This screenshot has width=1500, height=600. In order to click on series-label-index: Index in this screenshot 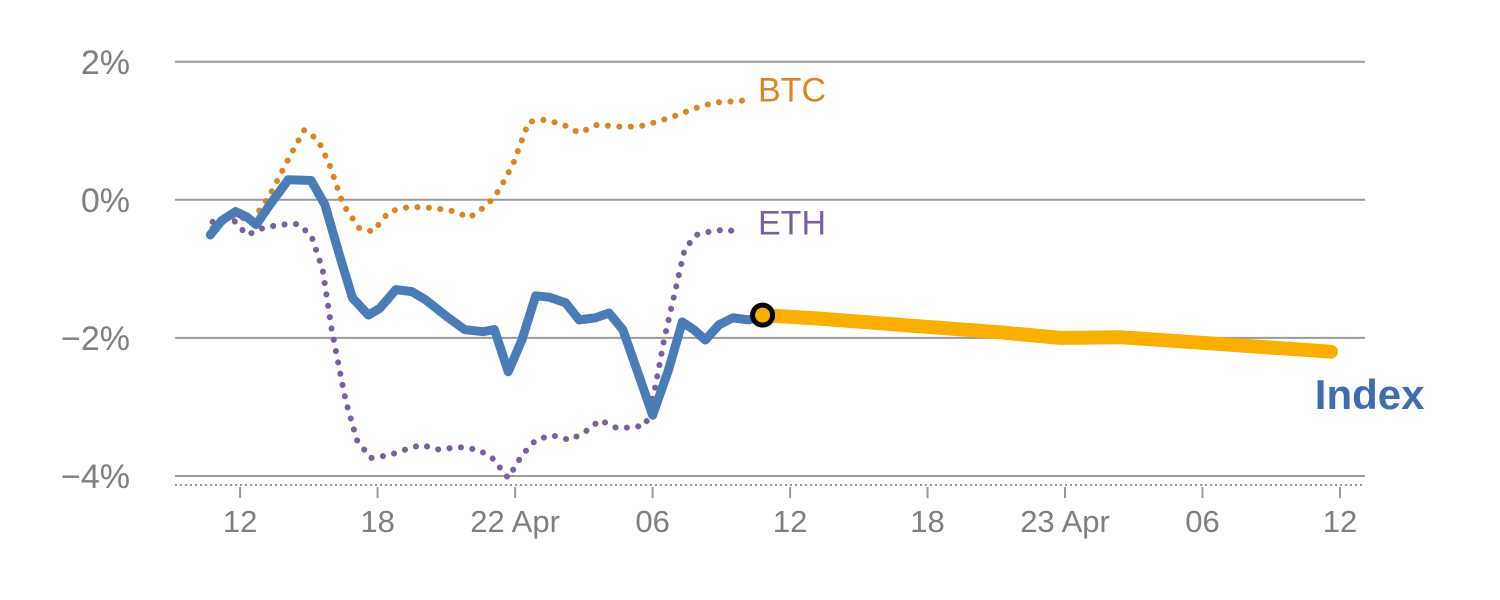, I will do `click(1370, 394)`.